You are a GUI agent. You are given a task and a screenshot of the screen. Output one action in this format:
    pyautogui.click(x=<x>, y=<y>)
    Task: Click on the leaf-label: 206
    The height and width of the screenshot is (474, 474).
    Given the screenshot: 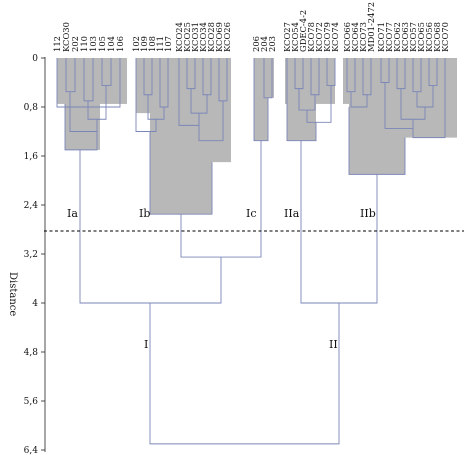 What is the action you would take?
    pyautogui.click(x=256, y=44)
    